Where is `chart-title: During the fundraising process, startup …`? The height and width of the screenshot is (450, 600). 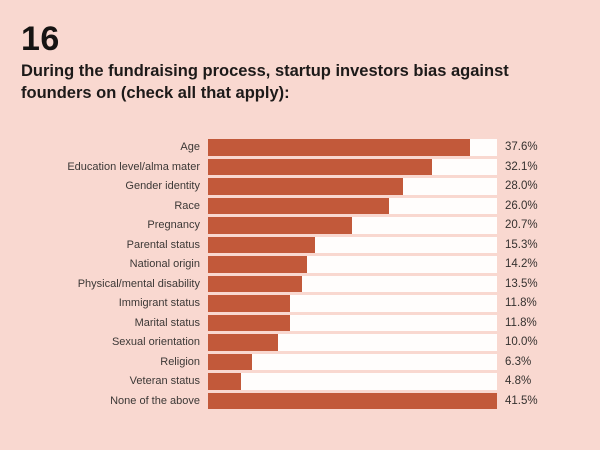 chart-title: During the fundraising process, startup … is located at coordinates (301, 82).